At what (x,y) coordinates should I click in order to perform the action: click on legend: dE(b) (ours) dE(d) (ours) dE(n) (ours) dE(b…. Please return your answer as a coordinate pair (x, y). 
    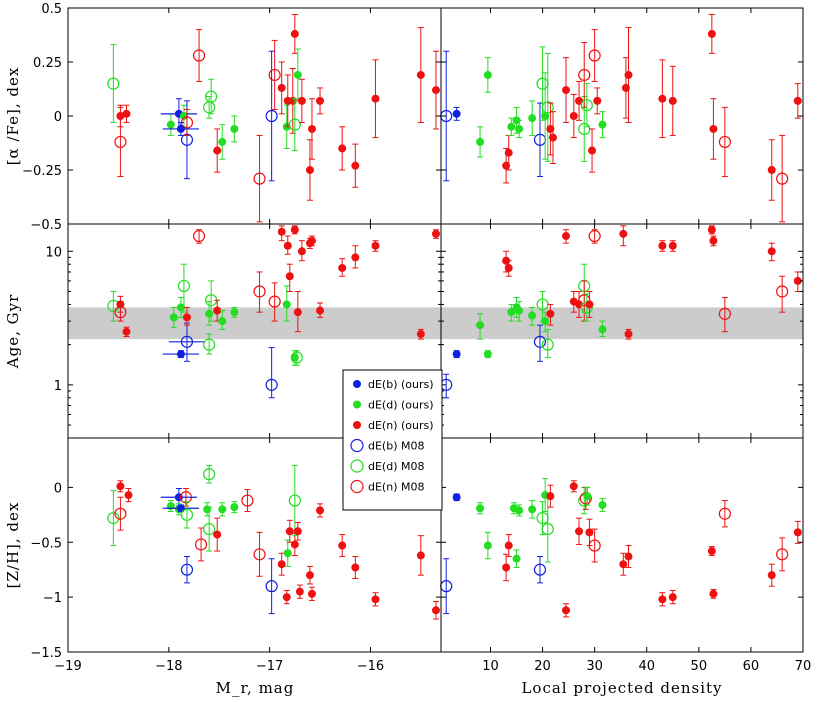
    Looking at the image, I should click on (392, 440).